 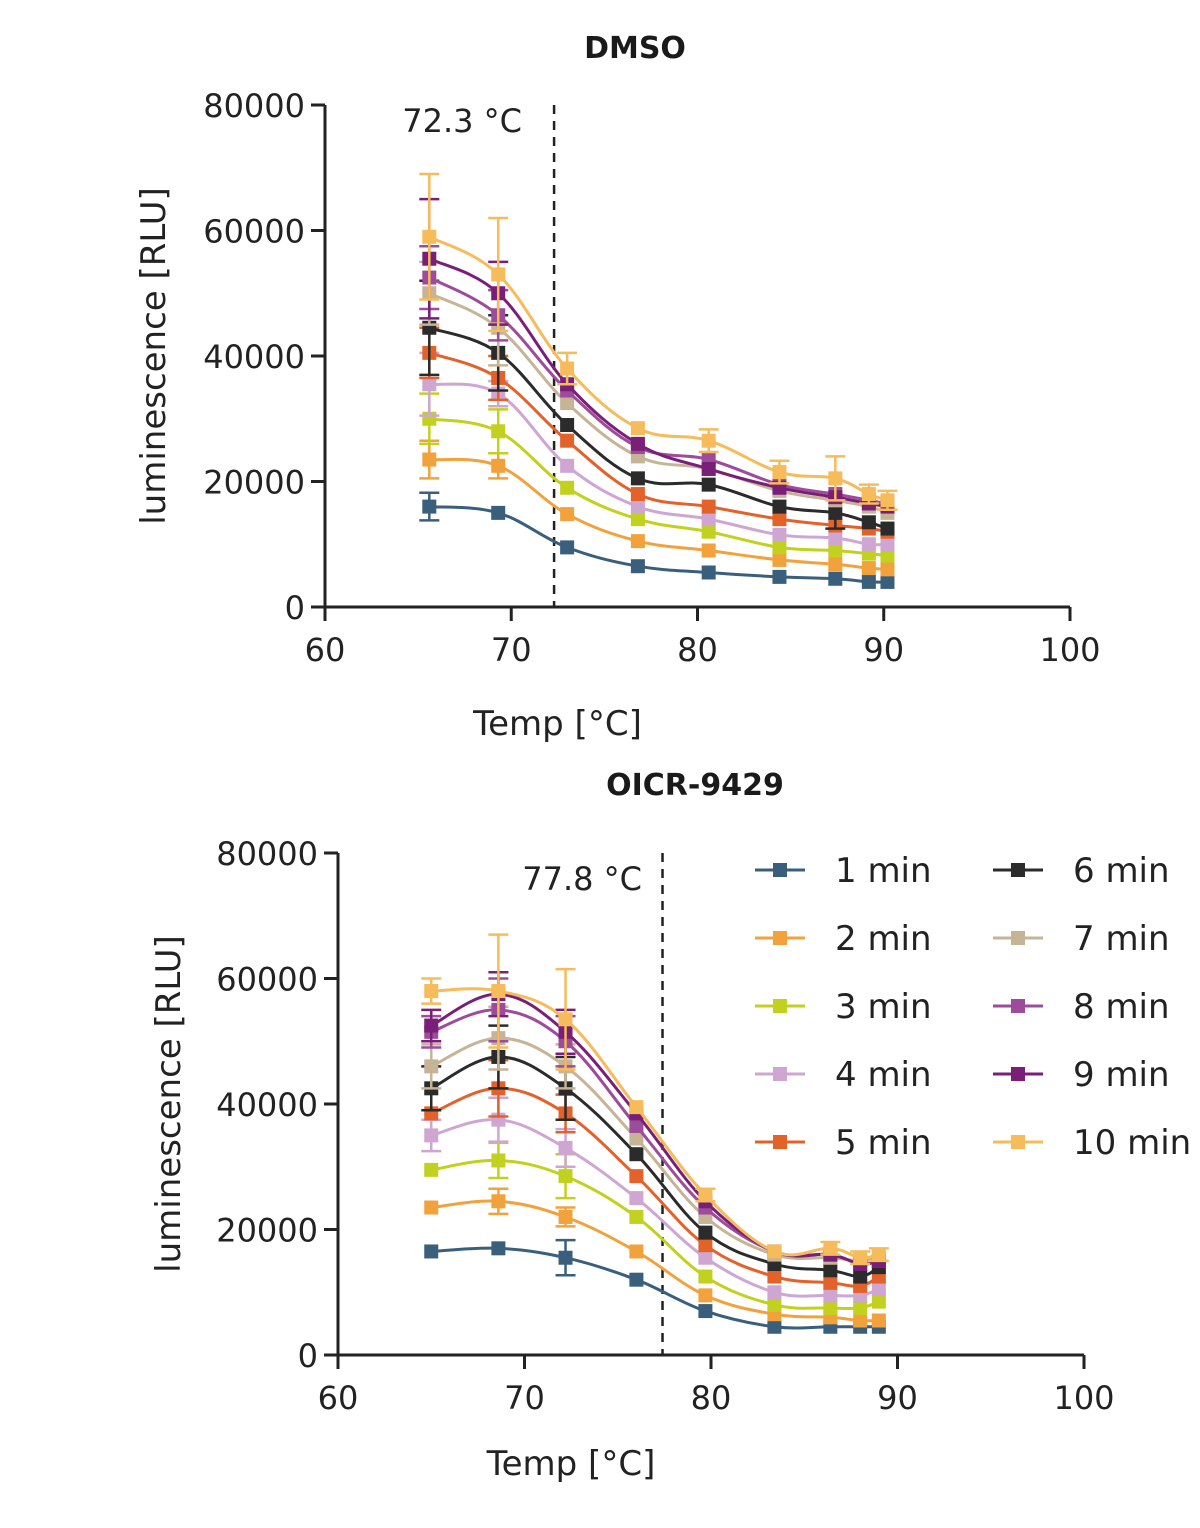 I want to click on series-6-min, so click(x=653, y=1154).